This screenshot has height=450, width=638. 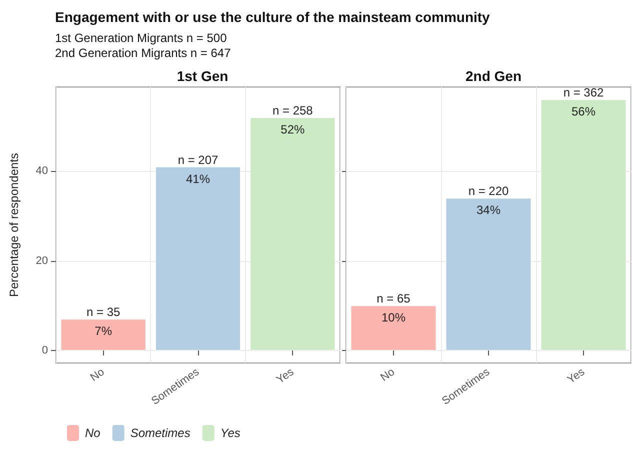 What do you see at coordinates (489, 191) in the screenshot?
I see `annotation: n = 220` at bounding box center [489, 191].